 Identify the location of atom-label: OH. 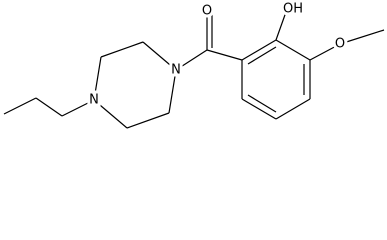
(293, 9).